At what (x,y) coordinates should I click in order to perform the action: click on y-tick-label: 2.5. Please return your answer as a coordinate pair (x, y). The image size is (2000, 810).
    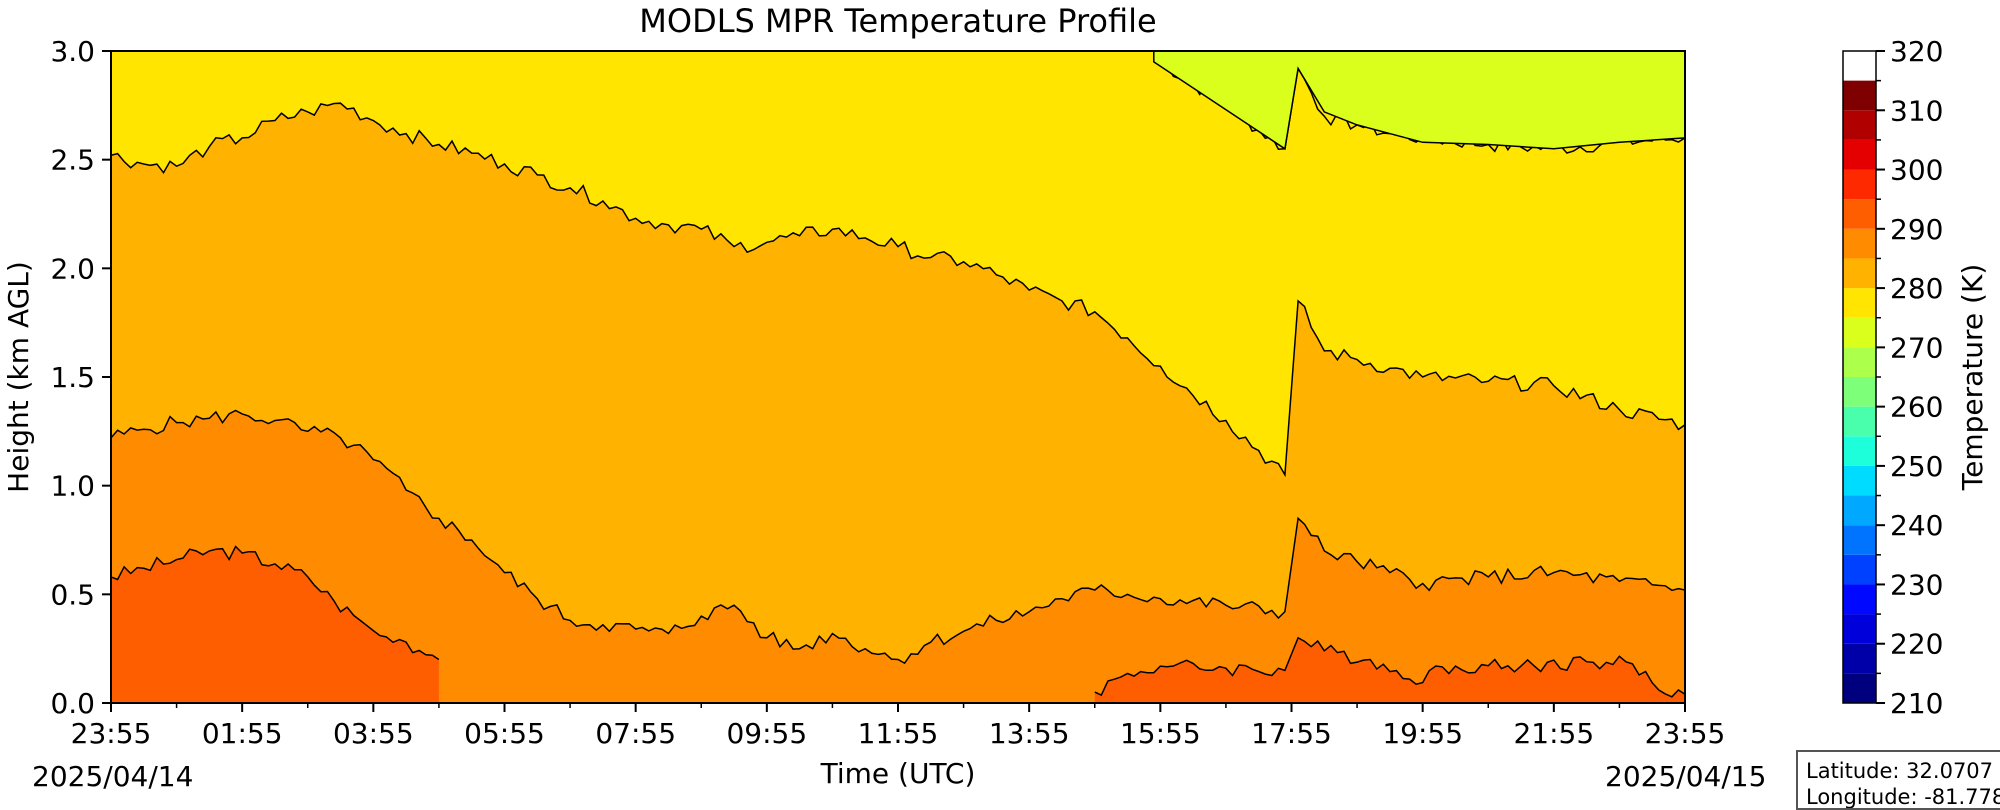
    Looking at the image, I should click on (72, 160).